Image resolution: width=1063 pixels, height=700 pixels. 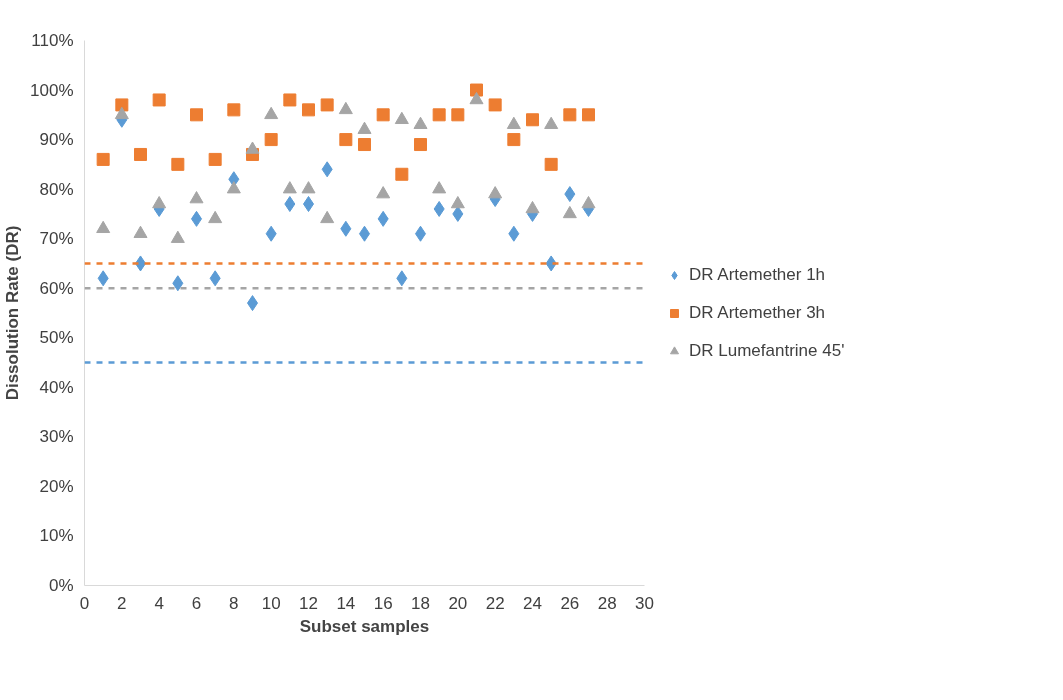 I want to click on x-tick-label: 0, so click(x=84, y=603).